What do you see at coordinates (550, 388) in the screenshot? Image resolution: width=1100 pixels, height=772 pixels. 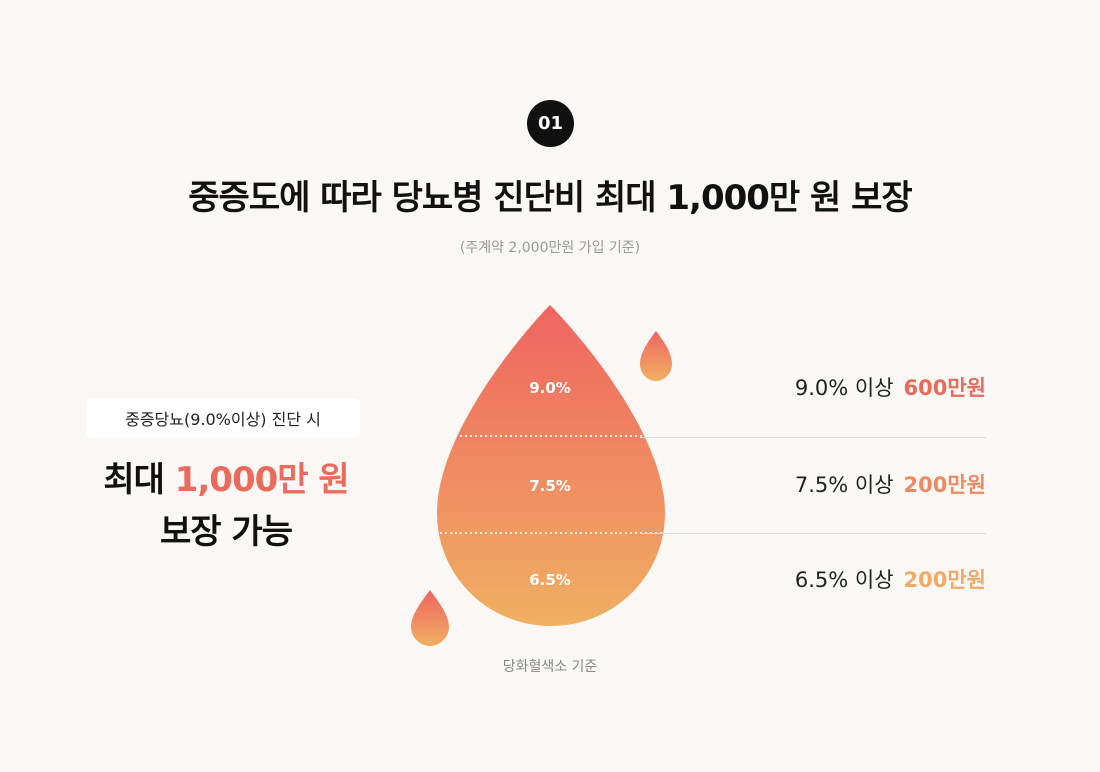 I see `drop-level-label: 9.0%` at bounding box center [550, 388].